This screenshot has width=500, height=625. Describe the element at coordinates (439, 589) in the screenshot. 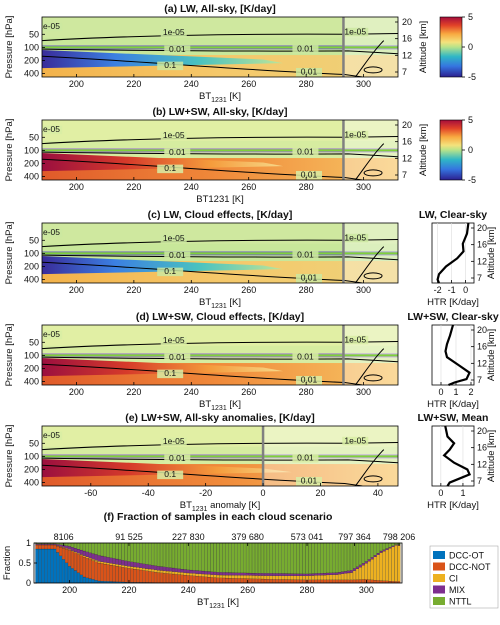

I see `legend-swatch` at that location.